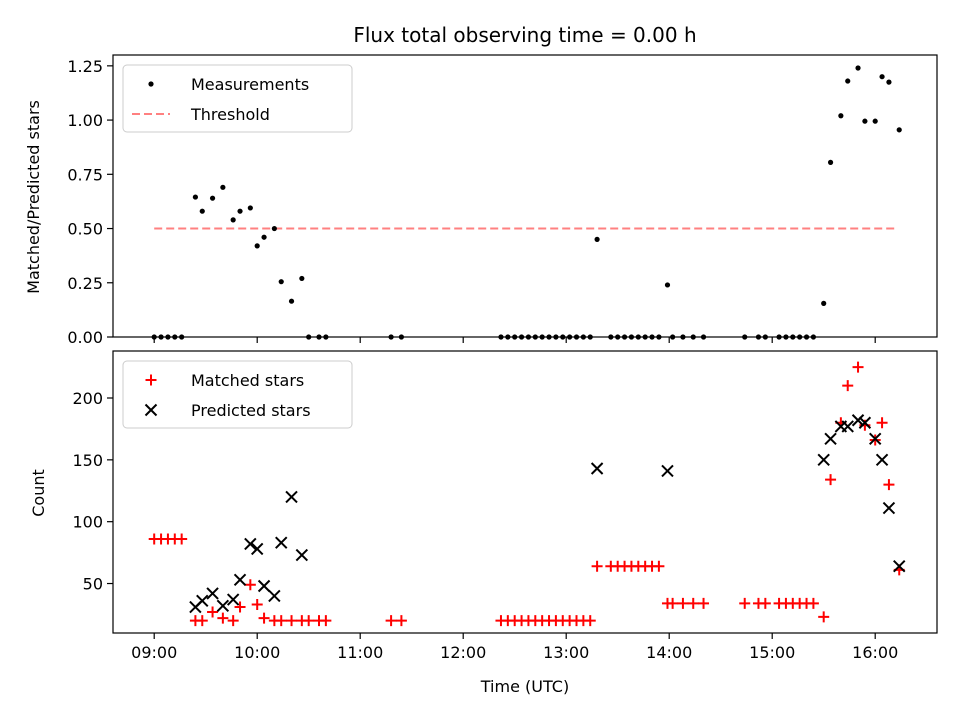  I want to click on bottom-y-axis-label: Count, so click(38, 493).